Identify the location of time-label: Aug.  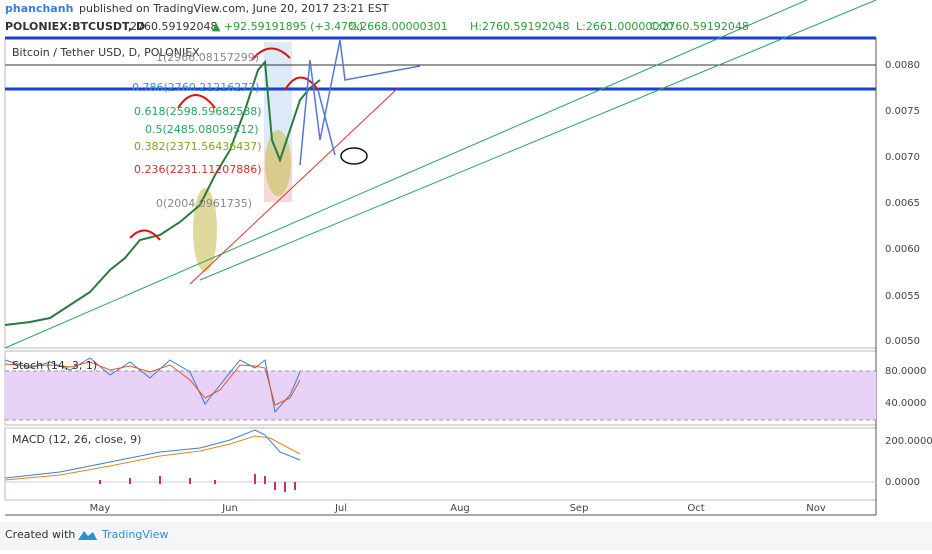
(460, 508).